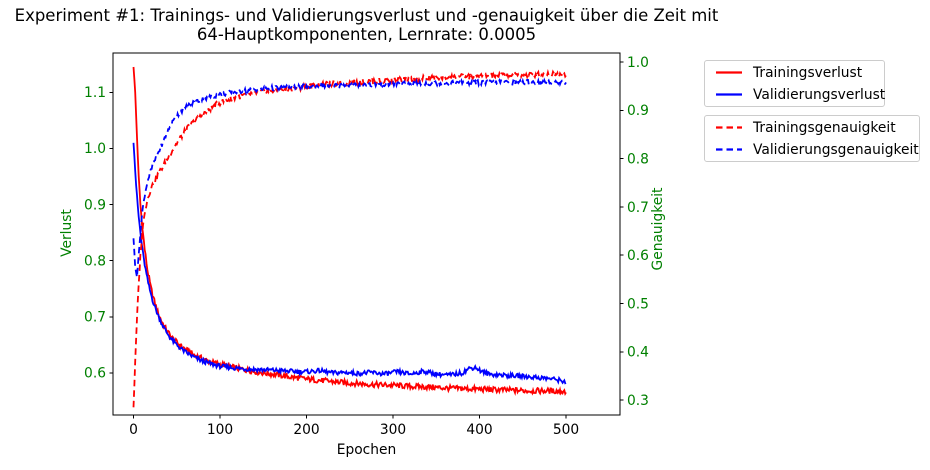  I want to click on y-right-tick-label: 0.4, so click(638, 353).